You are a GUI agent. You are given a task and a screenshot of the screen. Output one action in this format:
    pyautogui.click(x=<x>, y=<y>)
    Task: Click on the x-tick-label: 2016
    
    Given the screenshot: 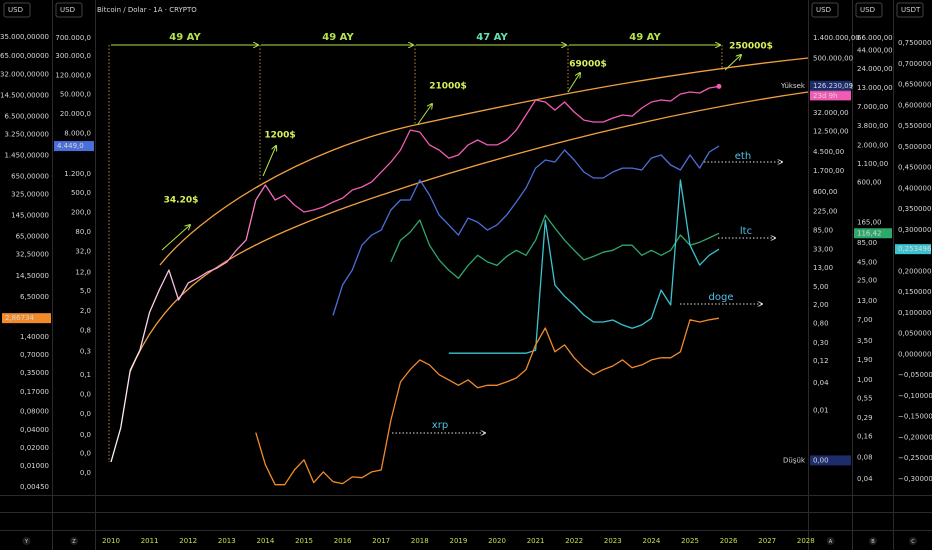 What is the action you would take?
    pyautogui.click(x=343, y=541)
    